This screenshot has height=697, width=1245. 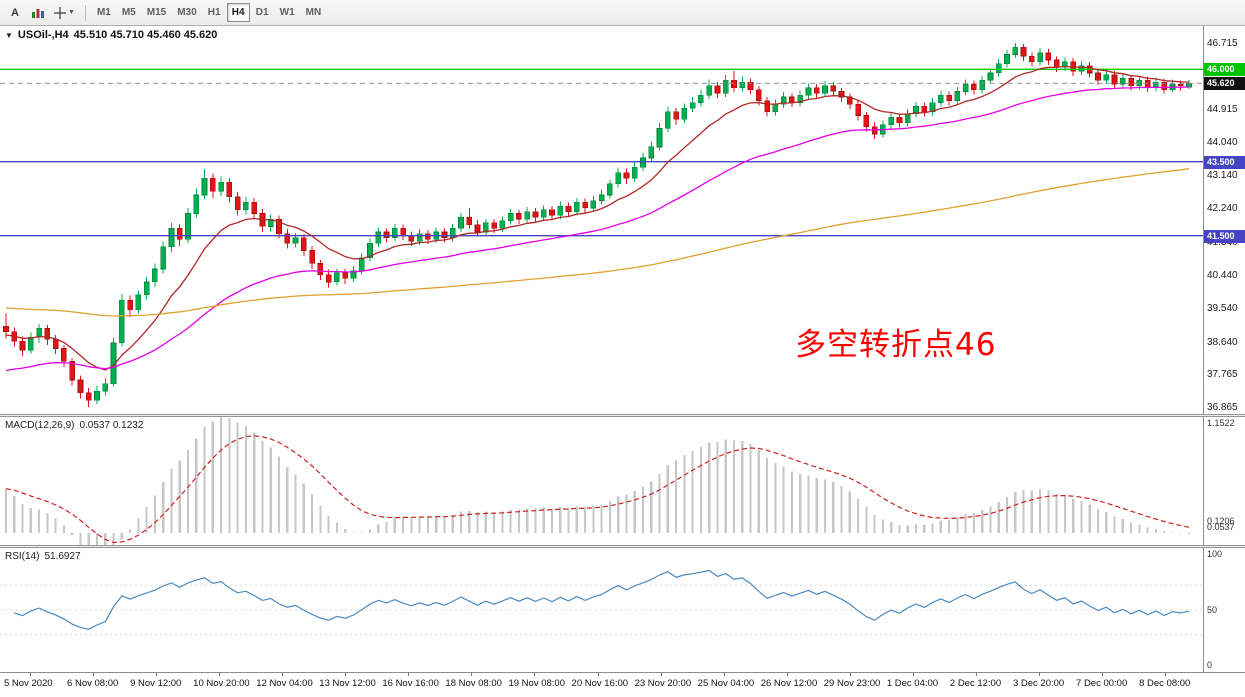 I want to click on timeframe-button-h4: H4, so click(x=238, y=12).